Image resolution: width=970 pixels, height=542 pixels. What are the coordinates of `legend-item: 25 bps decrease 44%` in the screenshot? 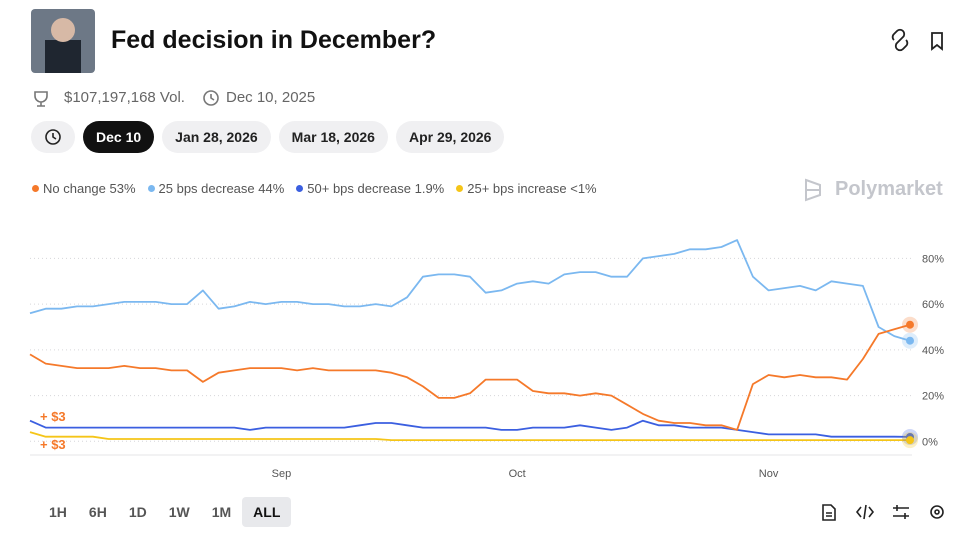 It's located at (216, 188).